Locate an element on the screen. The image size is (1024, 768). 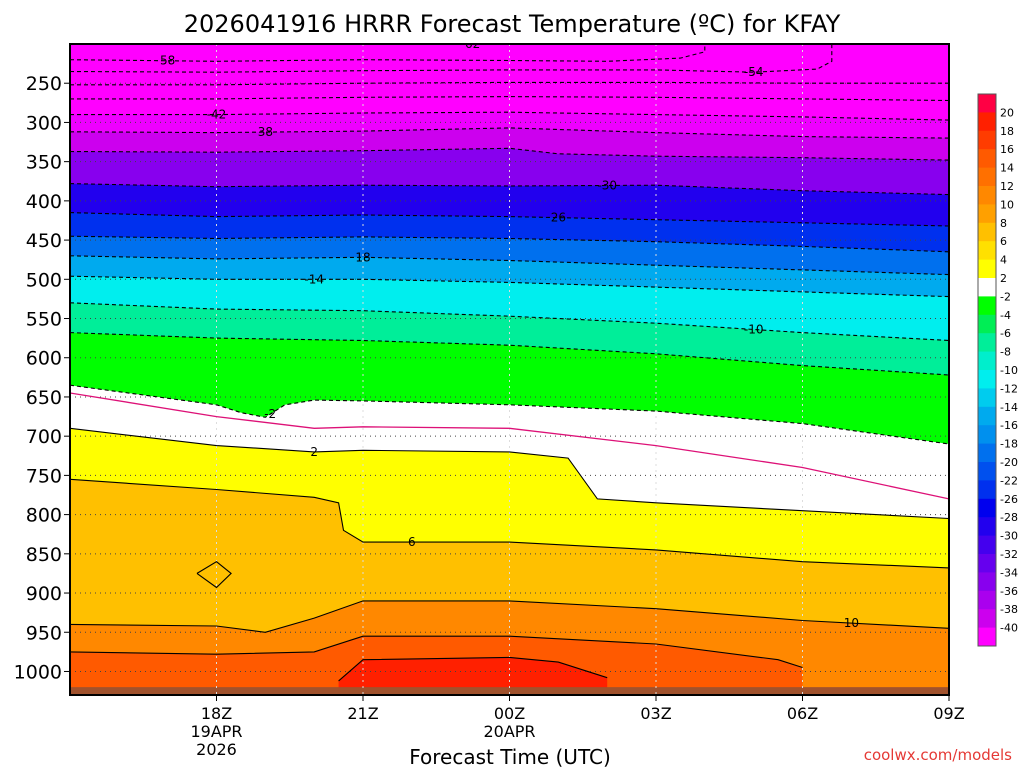
colorbar-label-10: -2 is located at coordinates (1005, 296).